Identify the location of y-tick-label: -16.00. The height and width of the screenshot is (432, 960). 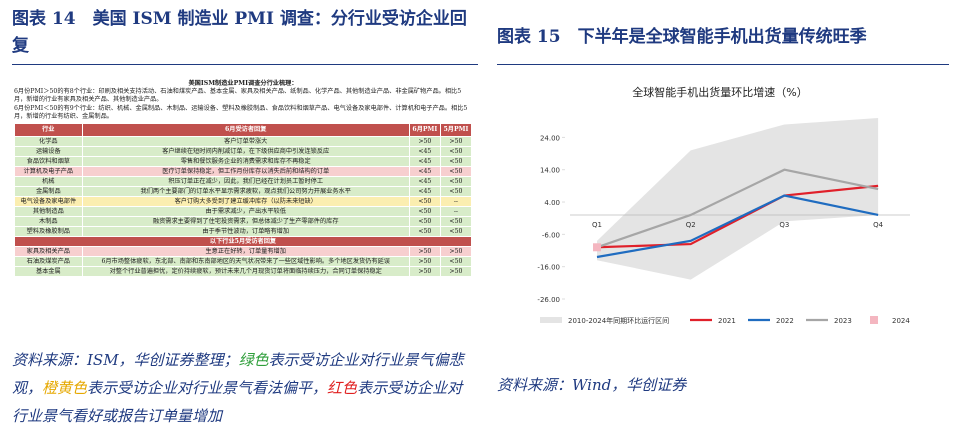
(548, 268).